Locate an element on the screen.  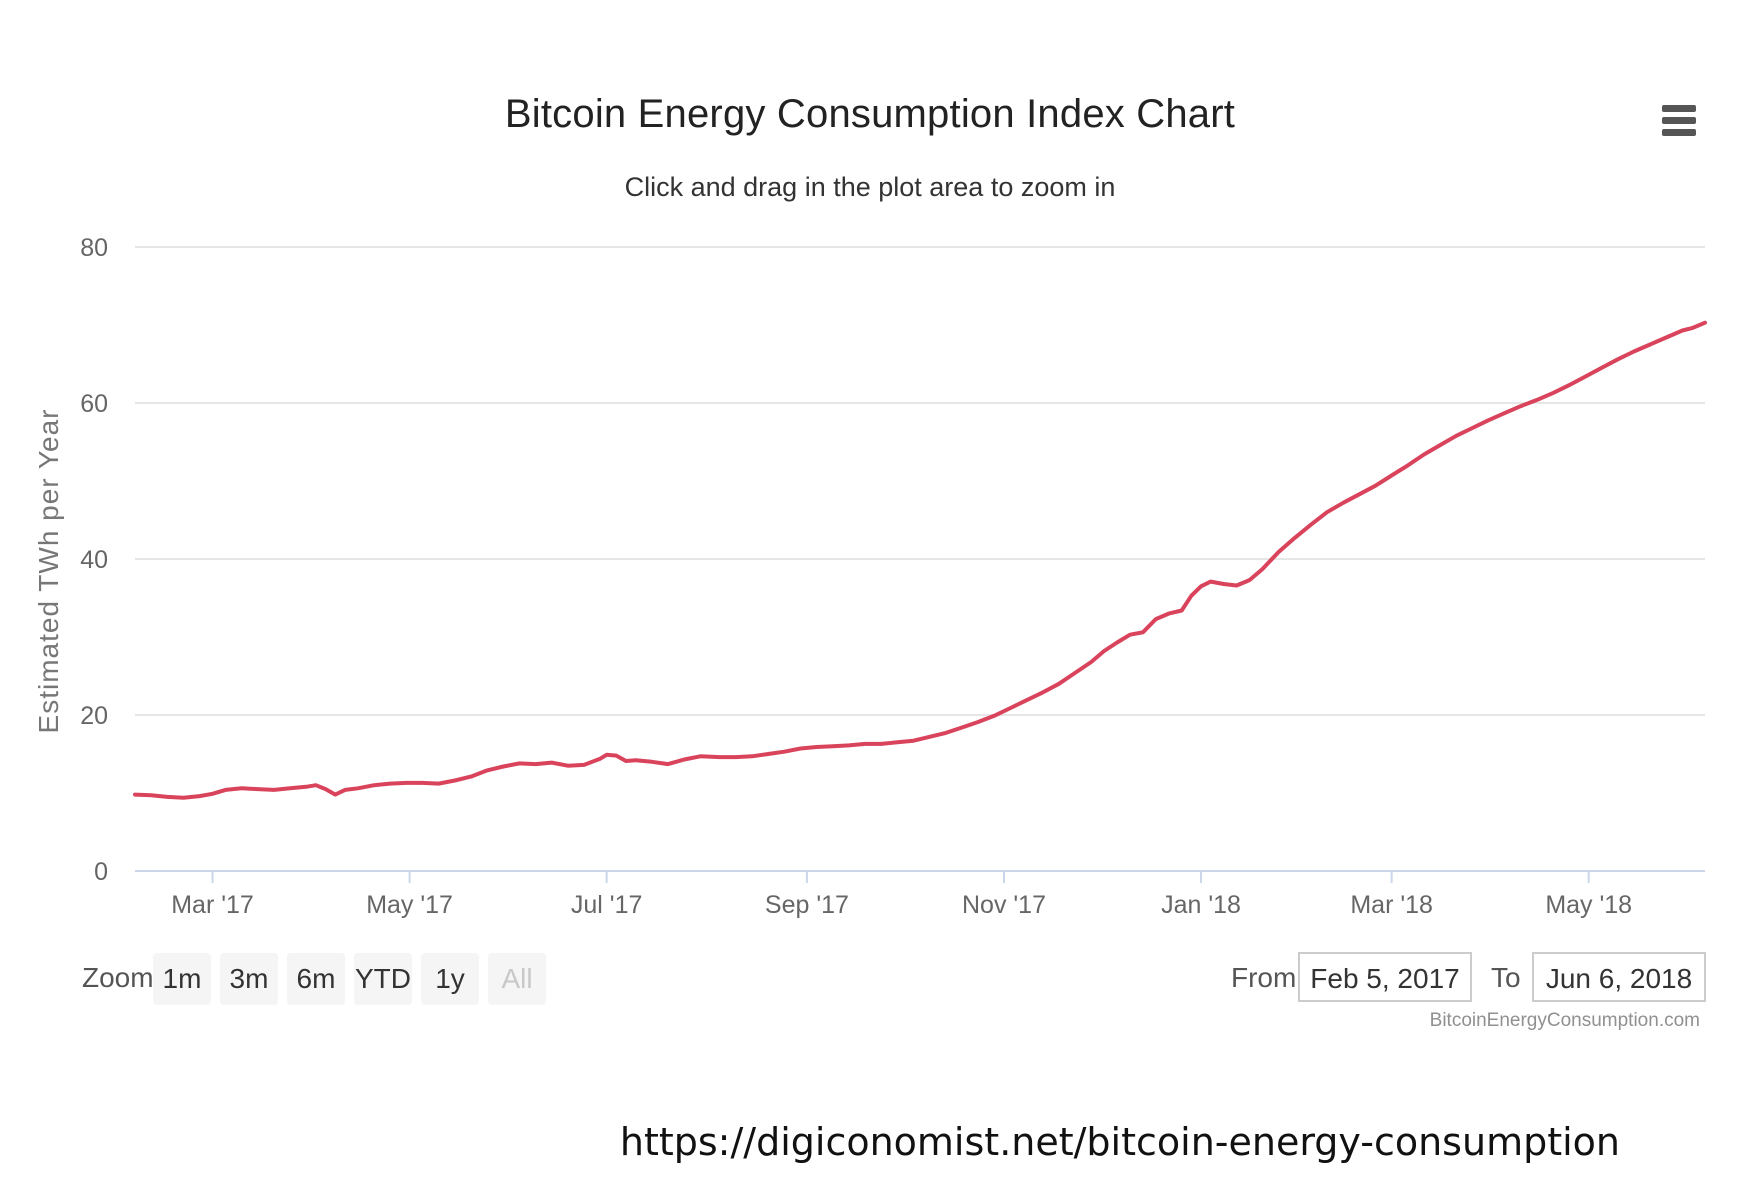
zoom-button-1m: 1m is located at coordinates (182, 979).